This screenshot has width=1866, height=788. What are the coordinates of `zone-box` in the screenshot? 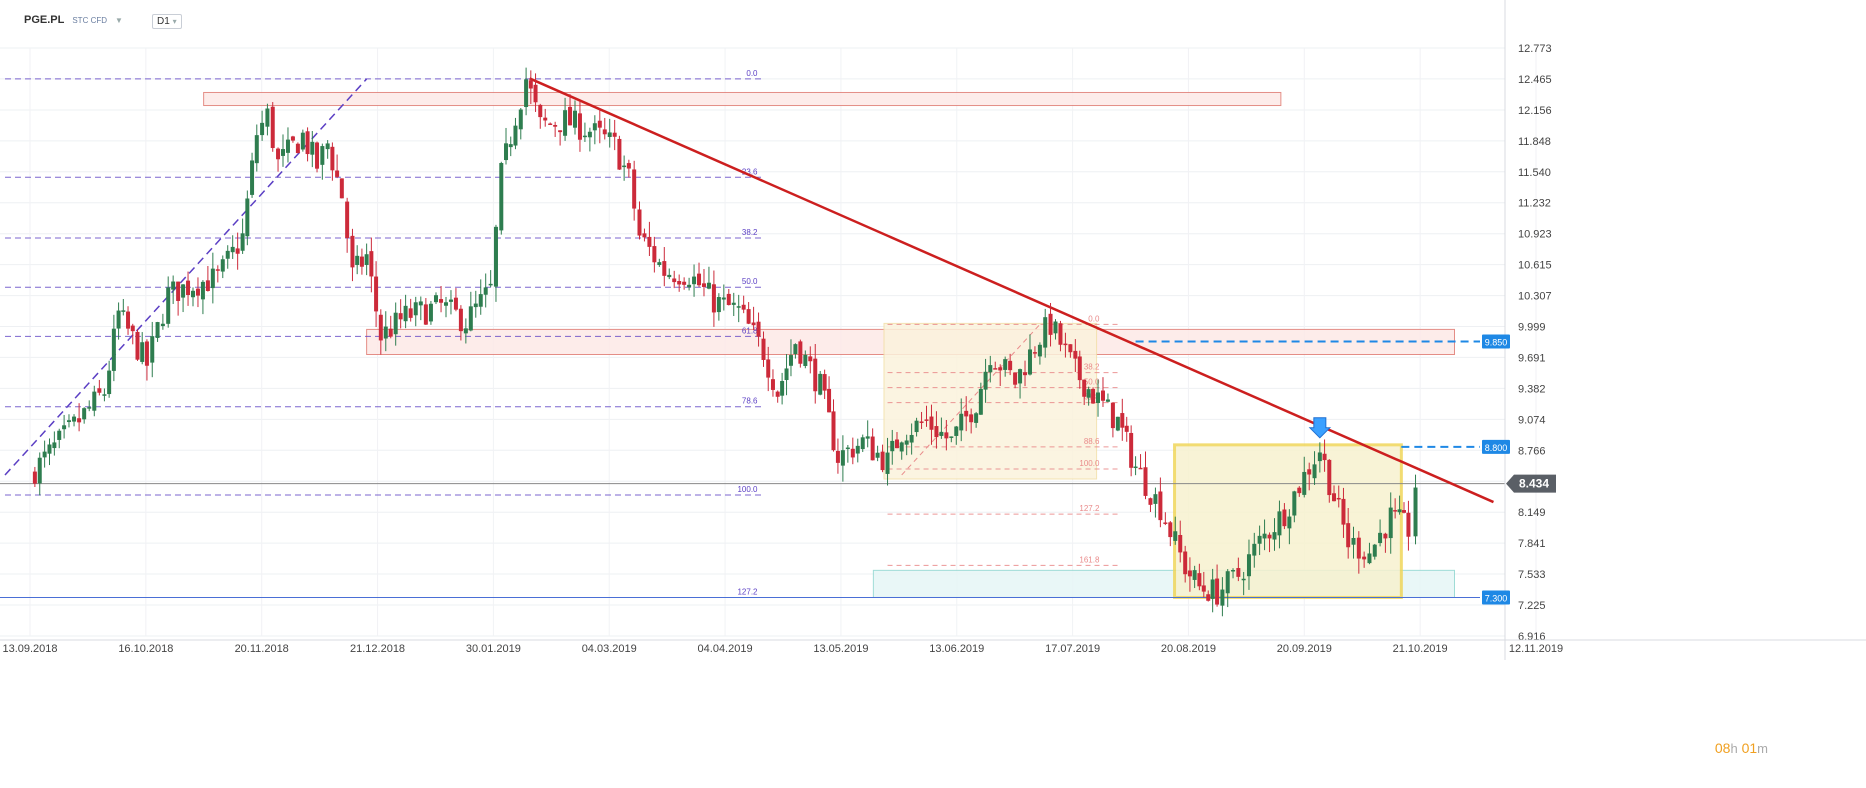 It's located at (990, 401).